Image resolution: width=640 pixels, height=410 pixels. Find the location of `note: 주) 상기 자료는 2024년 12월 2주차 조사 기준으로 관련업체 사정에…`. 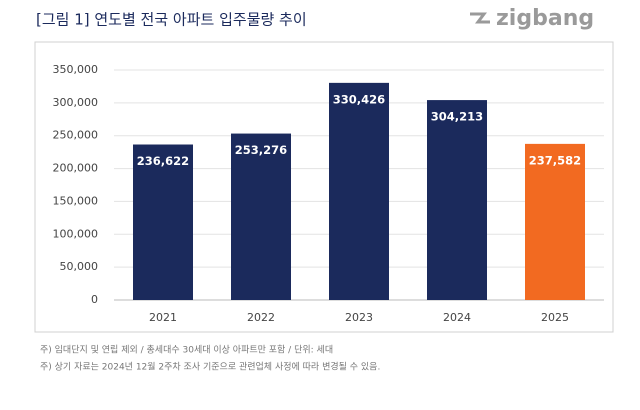

note: 주) 상기 자료는 2024년 12월 2주차 조사 기준으로 관련업체 사정에… is located at coordinates (210, 367).